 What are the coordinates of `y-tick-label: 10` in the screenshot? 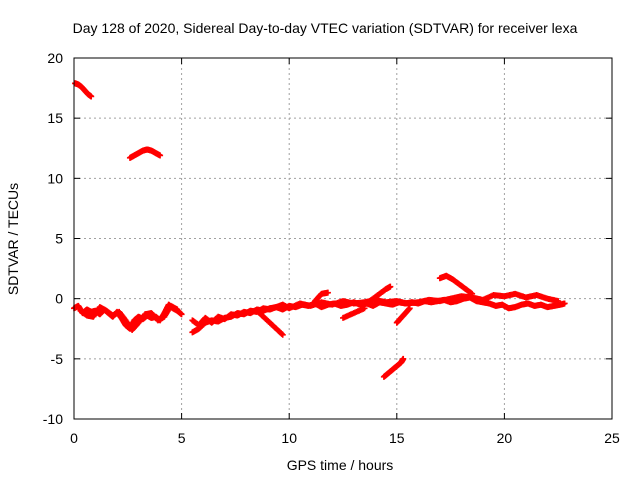 It's located at (55, 178).